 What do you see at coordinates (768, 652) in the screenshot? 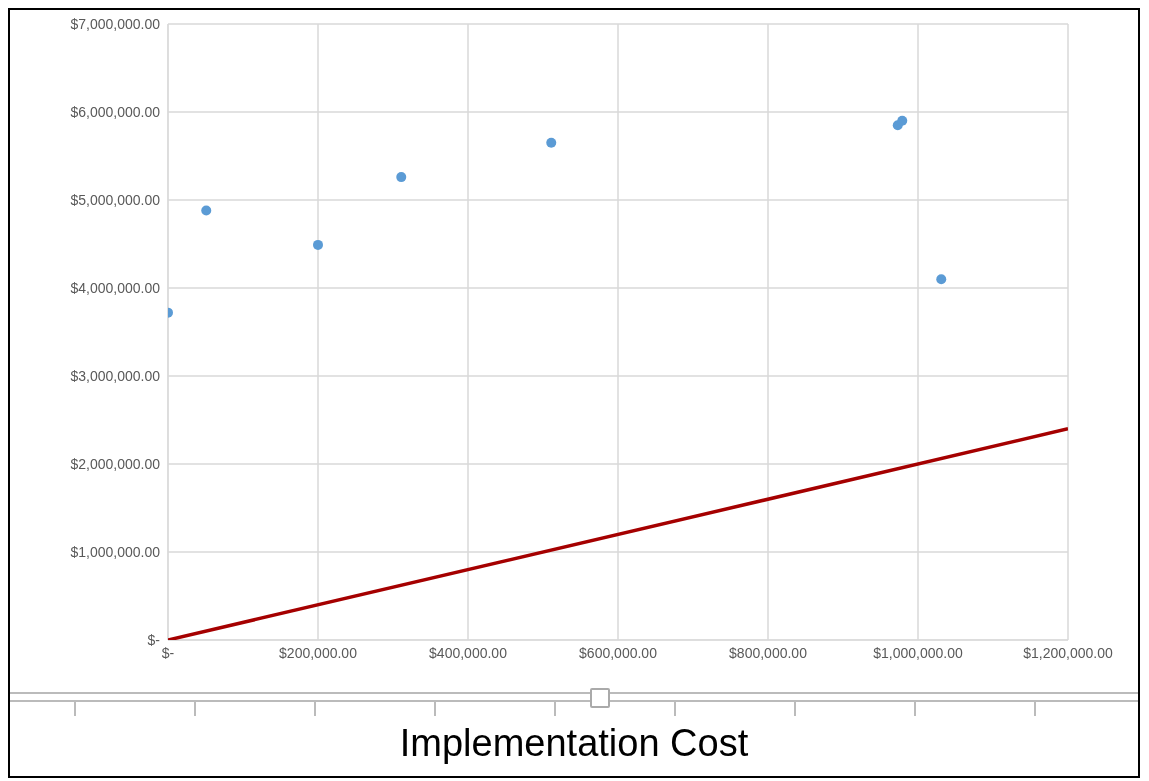
I see `x-tick-label: $800,000.00` at bounding box center [768, 652].